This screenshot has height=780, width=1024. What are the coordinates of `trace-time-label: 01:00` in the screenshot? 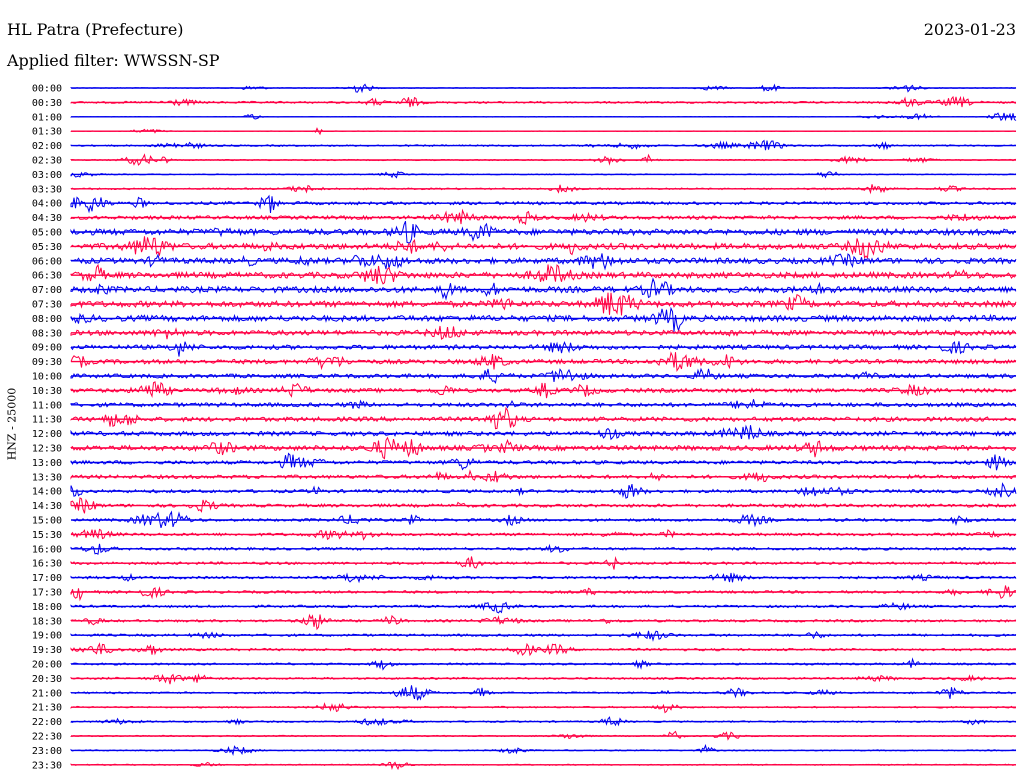 It's located at (47, 117).